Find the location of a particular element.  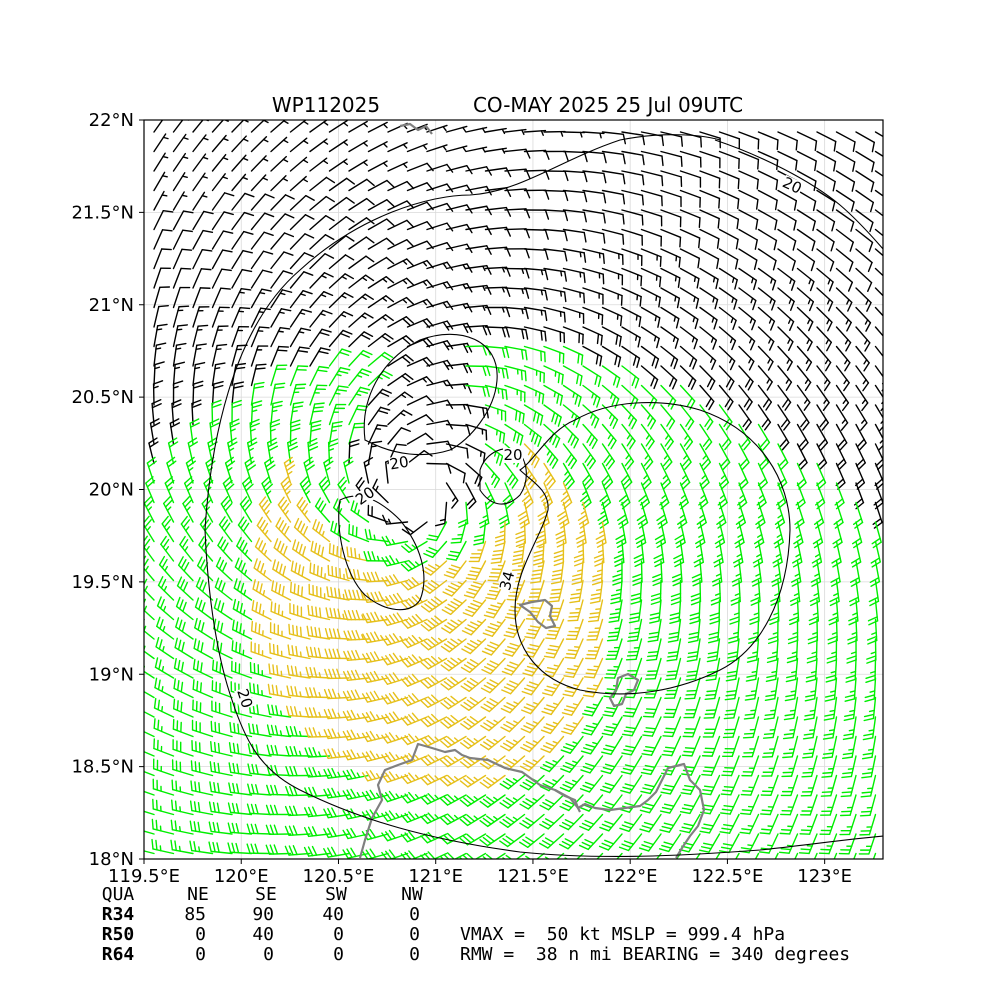

table-cell: 0 is located at coordinates (338, 954).